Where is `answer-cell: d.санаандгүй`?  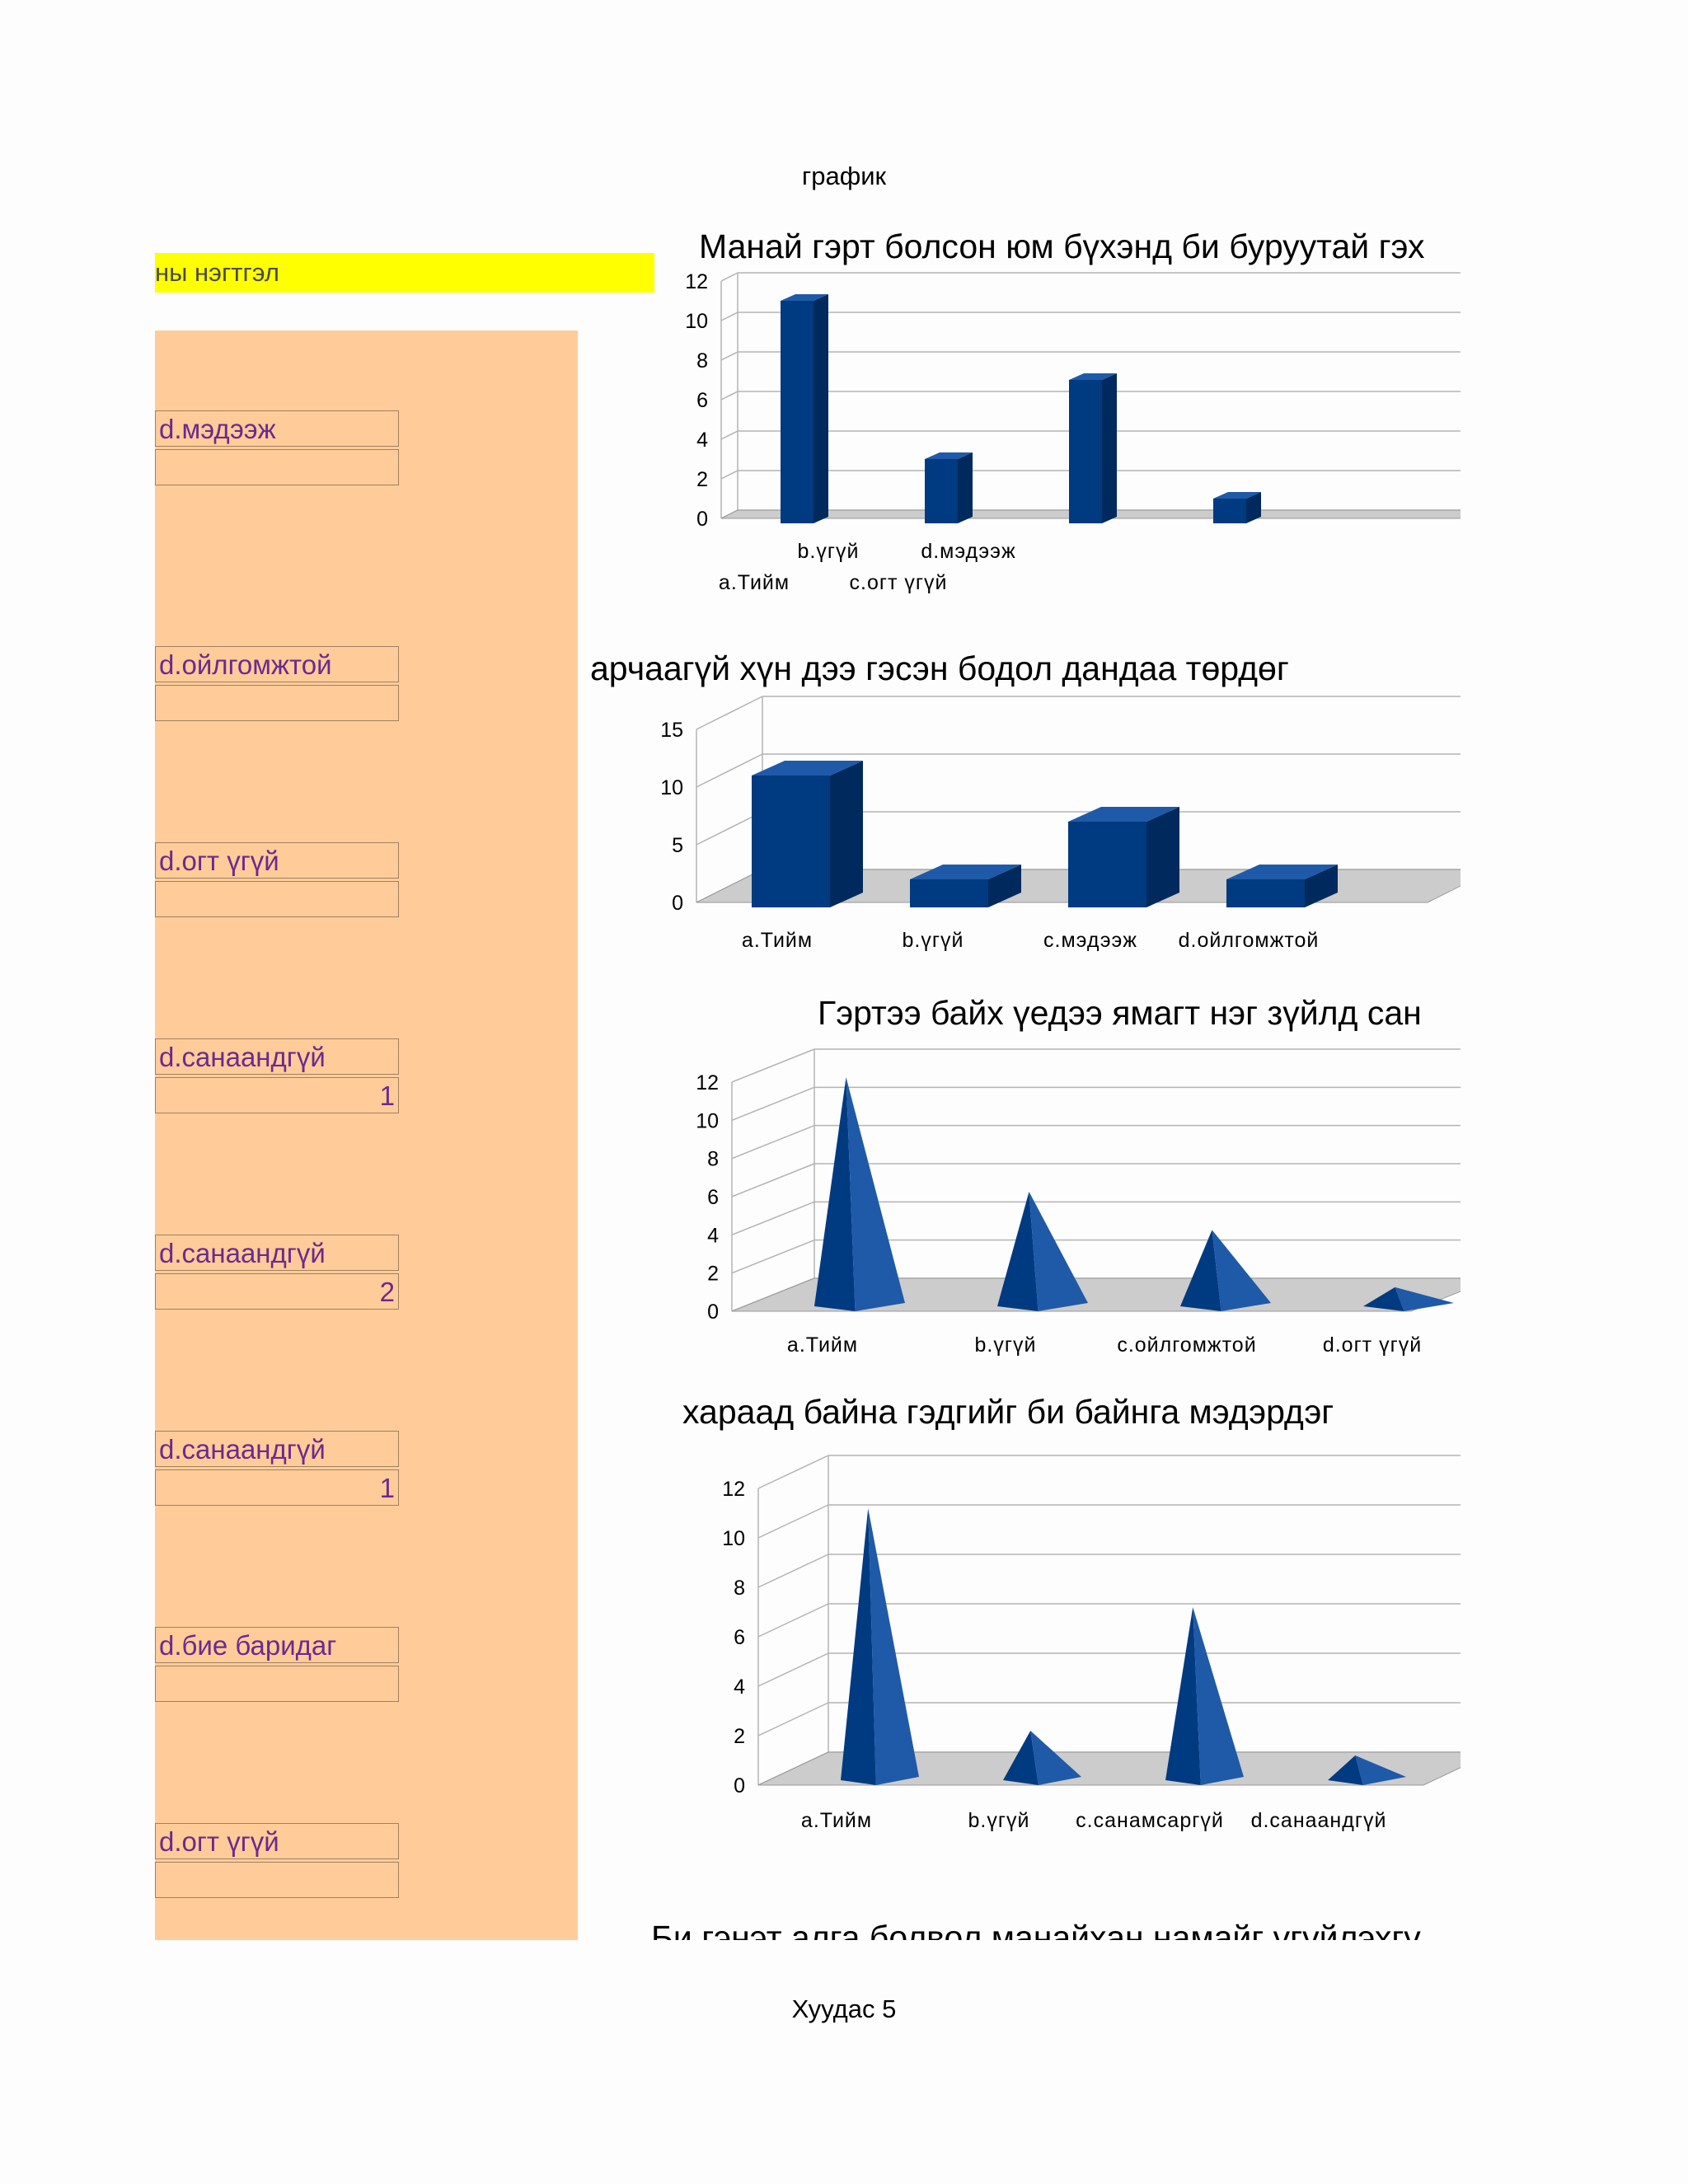 answer-cell: d.санаандгүй is located at coordinates (277, 1253).